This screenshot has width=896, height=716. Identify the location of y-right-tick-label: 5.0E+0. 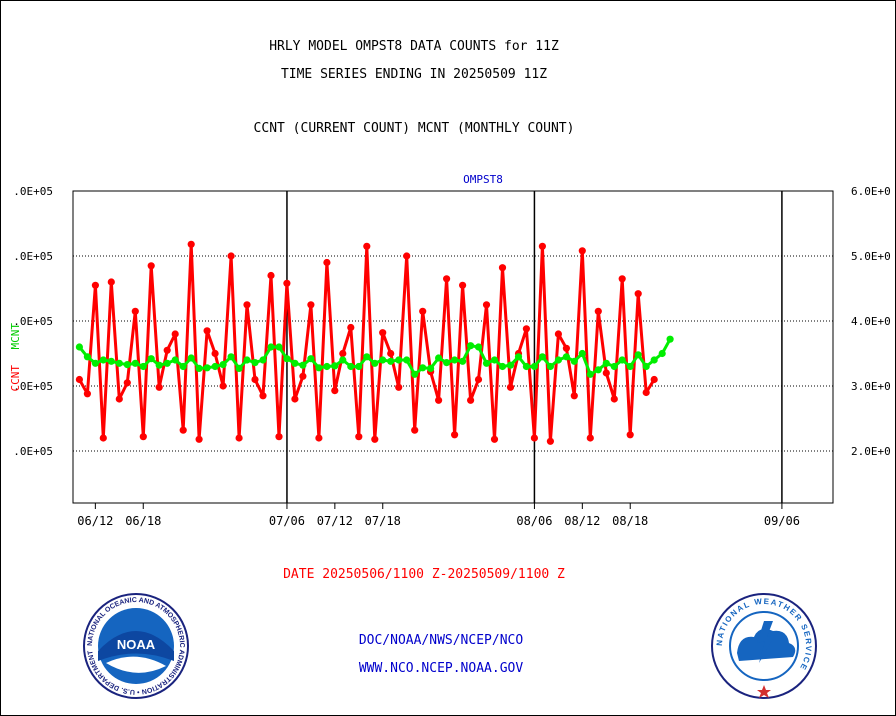
(871, 256).